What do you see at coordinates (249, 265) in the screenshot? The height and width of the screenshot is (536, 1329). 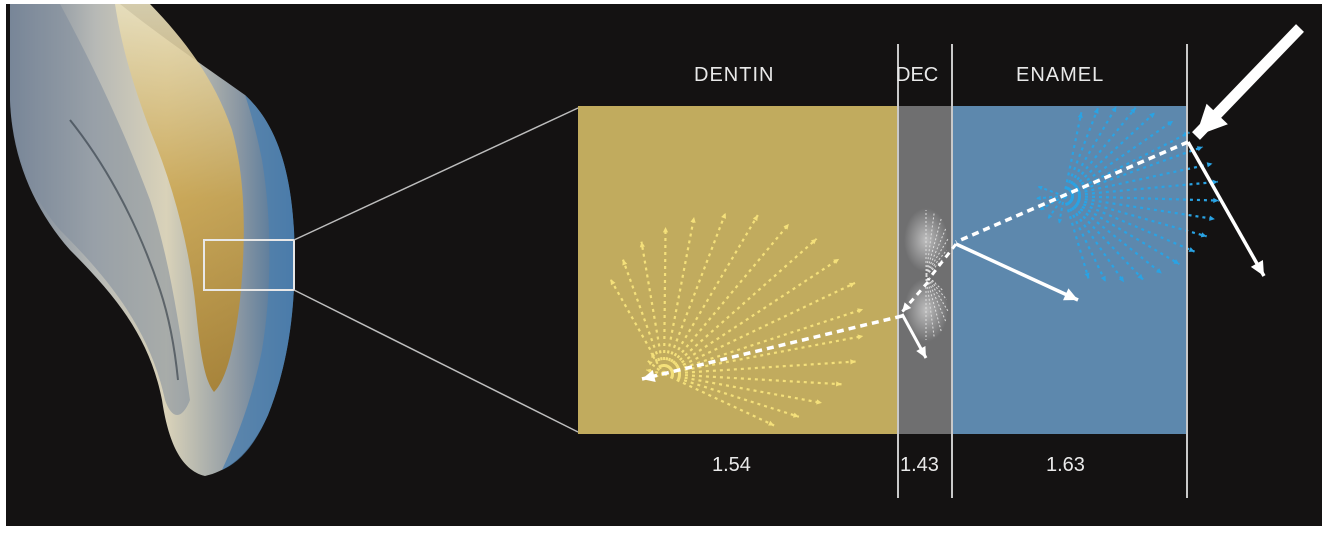 I see `zoom-selection-box` at bounding box center [249, 265].